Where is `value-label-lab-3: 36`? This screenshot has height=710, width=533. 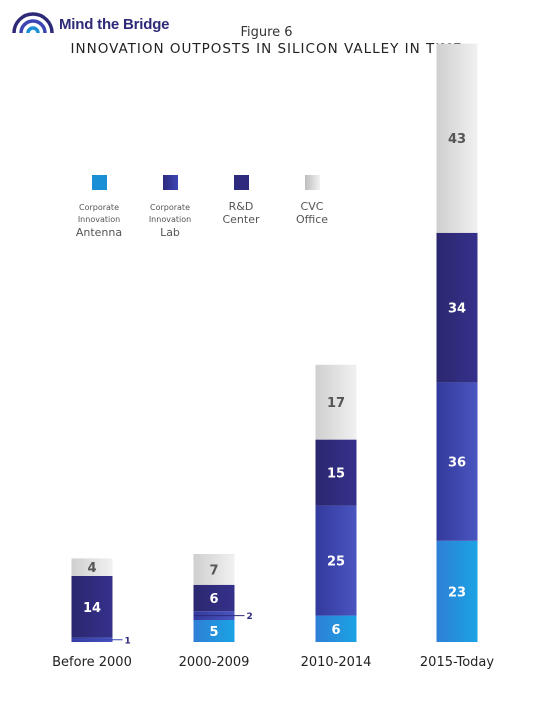
value-label-lab-3: 36 is located at coordinates (457, 463).